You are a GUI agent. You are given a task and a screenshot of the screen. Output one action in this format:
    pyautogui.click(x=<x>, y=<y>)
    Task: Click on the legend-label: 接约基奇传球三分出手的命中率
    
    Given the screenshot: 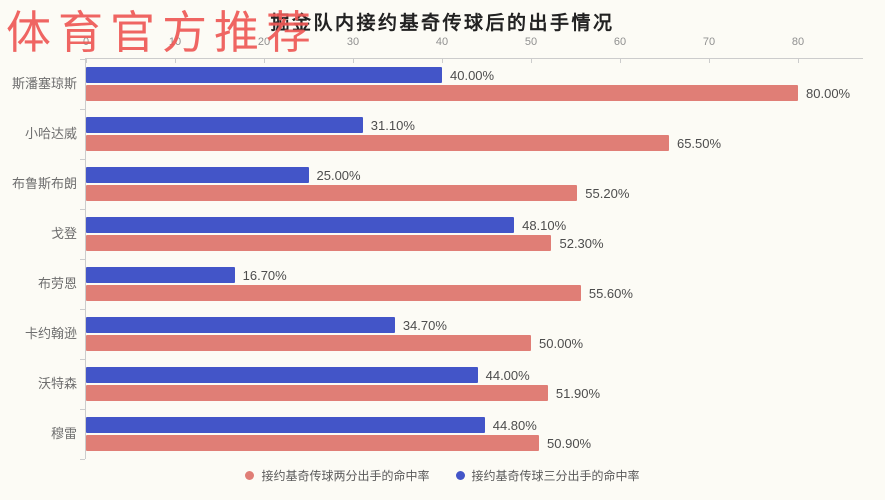 What is the action you would take?
    pyautogui.click(x=555, y=476)
    